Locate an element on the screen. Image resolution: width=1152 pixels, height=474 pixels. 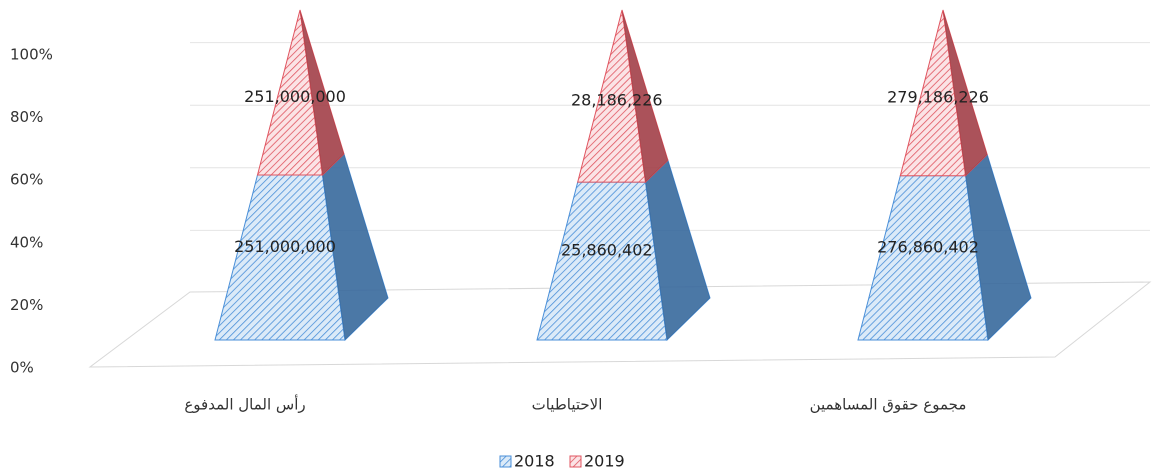
x-tick-label: مجموع حقوق المساهمين is located at coordinates (888, 405).